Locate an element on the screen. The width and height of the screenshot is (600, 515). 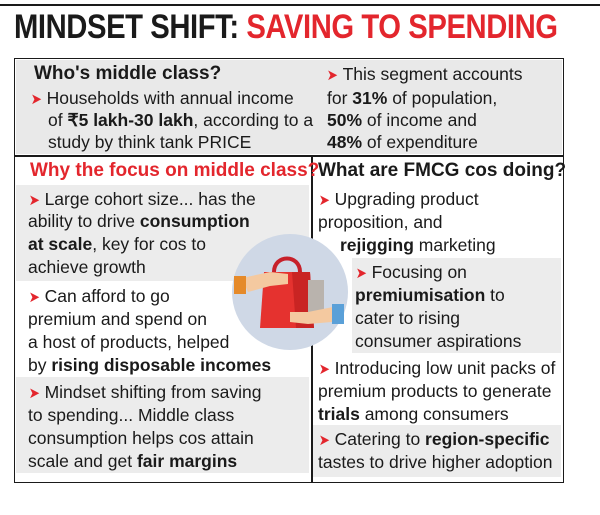
left-b2-l3: a host of products, helped is located at coordinates (129, 342).